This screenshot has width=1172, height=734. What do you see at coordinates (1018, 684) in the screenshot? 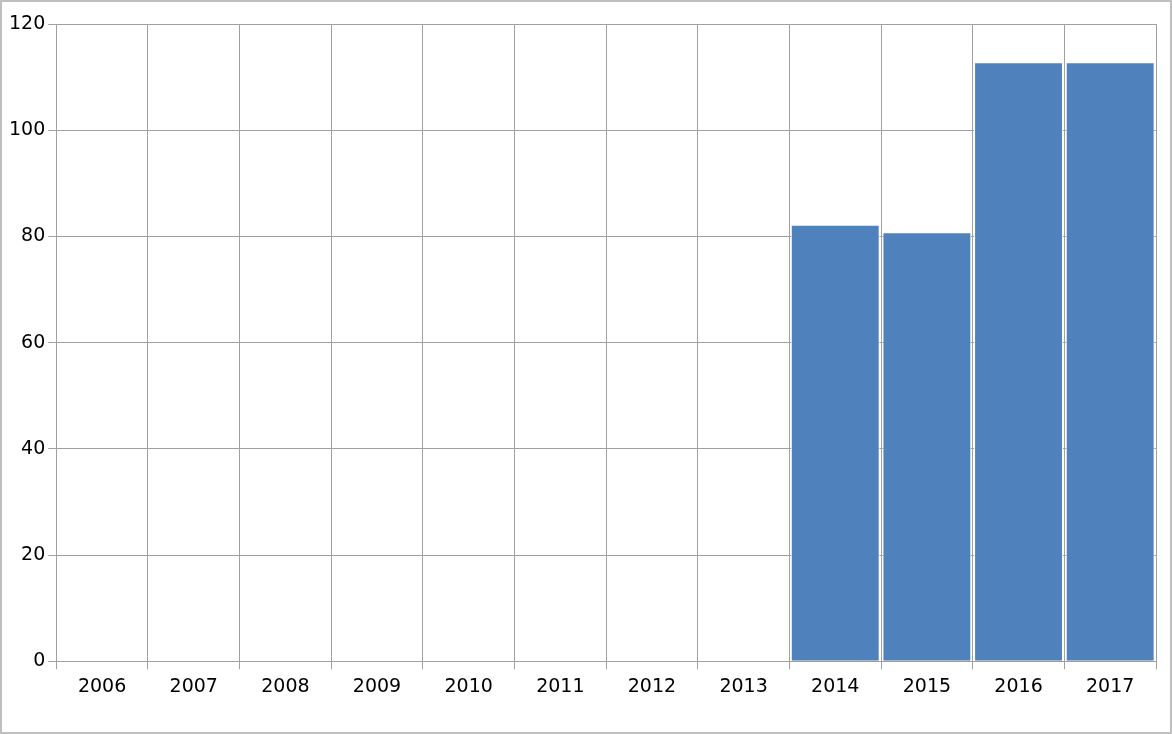
I see `x-tick-label: 2016` at bounding box center [1018, 684].